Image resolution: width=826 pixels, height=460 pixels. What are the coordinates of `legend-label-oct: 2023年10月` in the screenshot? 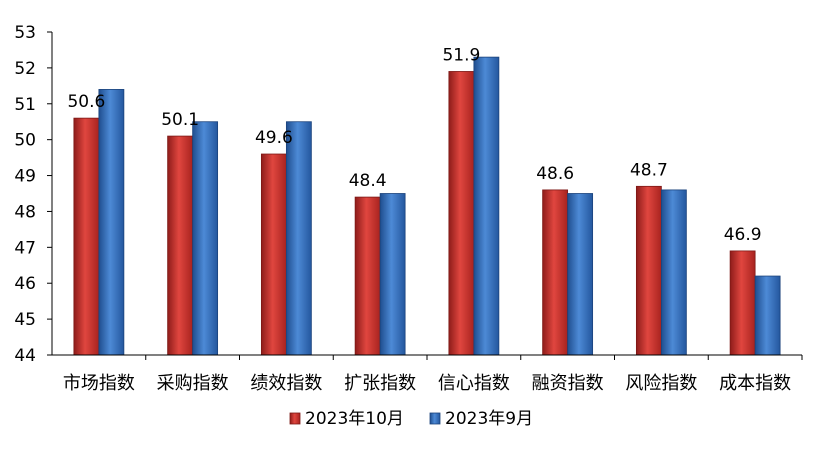 It's located at (354, 419).